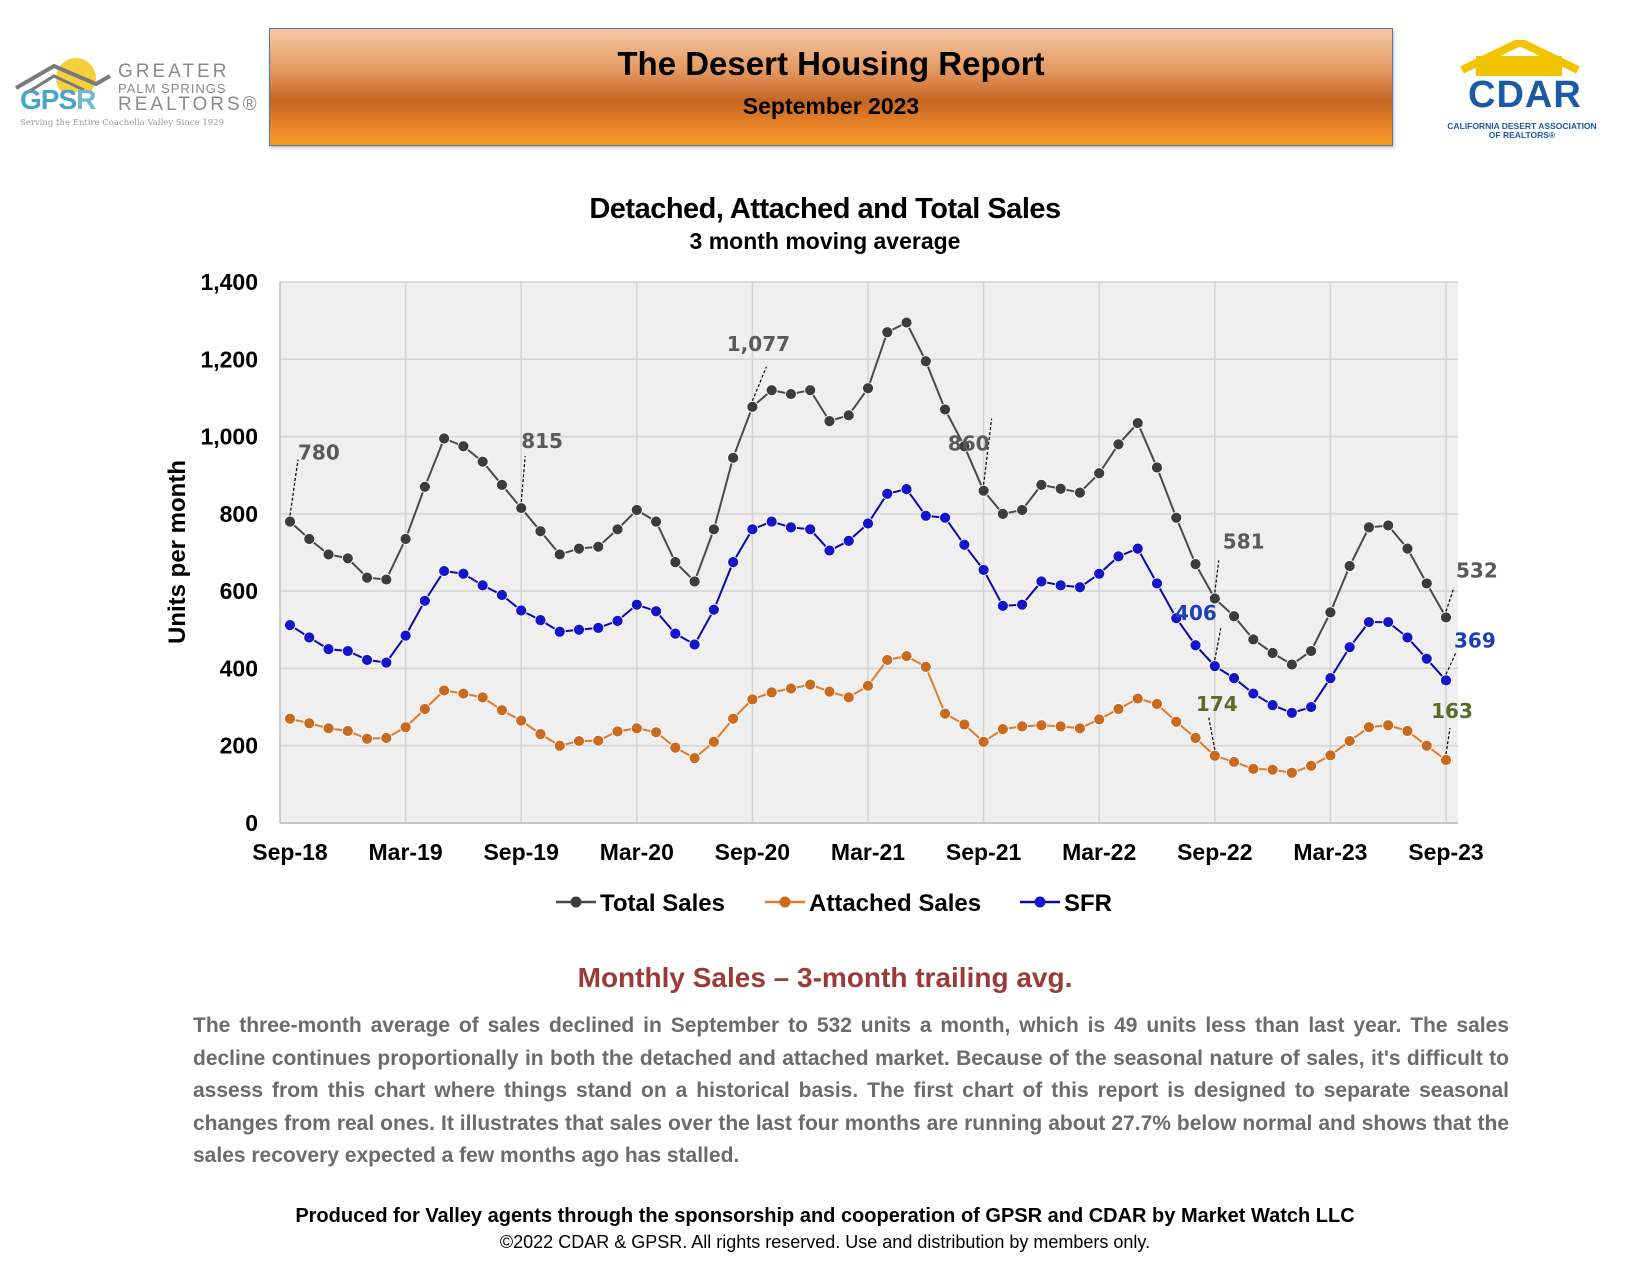 This screenshot has width=1650, height=1275. Describe the element at coordinates (62, 75) in the screenshot. I see `gpsr-sun-roof-icon` at that location.